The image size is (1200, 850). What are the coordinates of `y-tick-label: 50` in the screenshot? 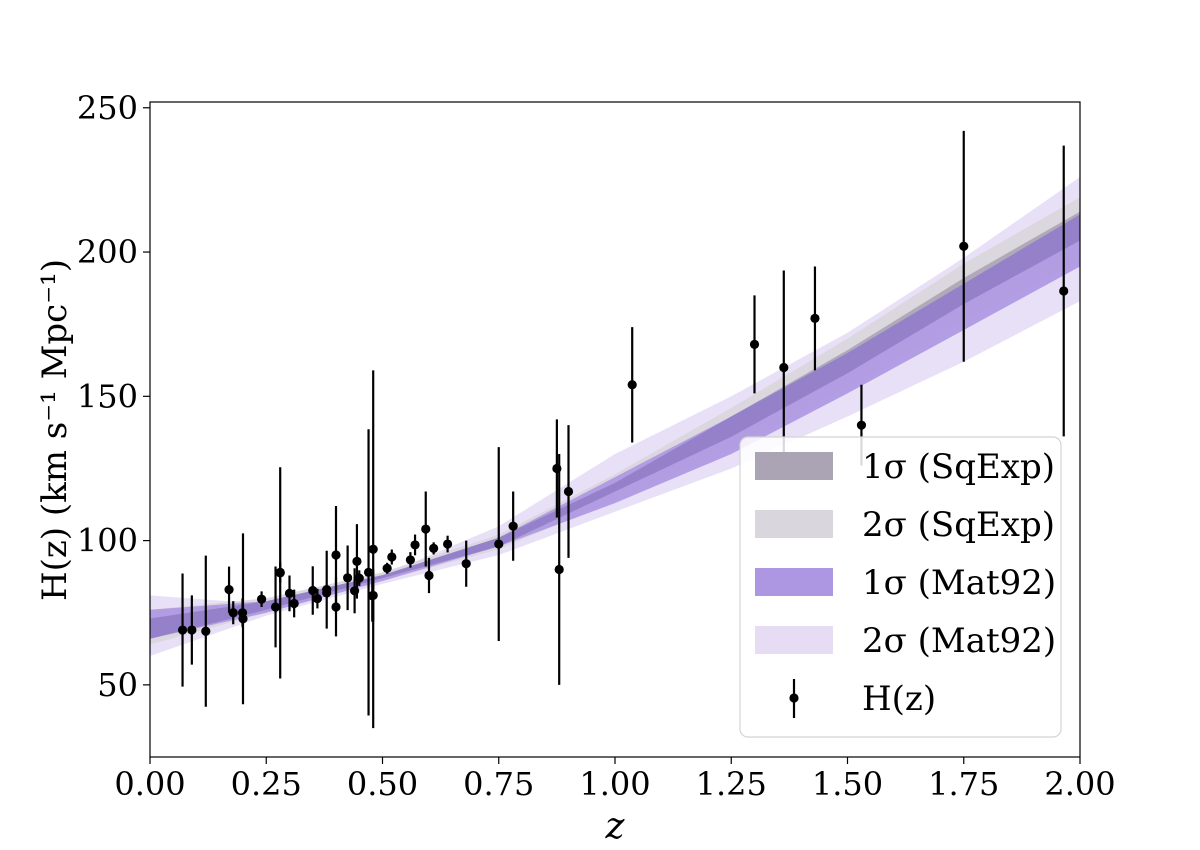 It's located at (117, 685).